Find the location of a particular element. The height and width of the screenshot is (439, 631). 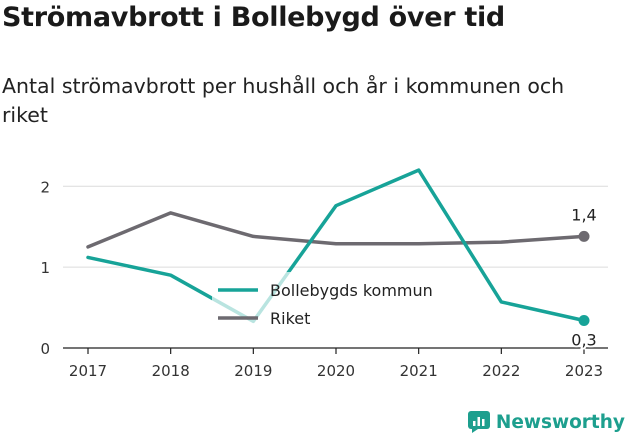

data-label: 1,4 is located at coordinates (583, 214).